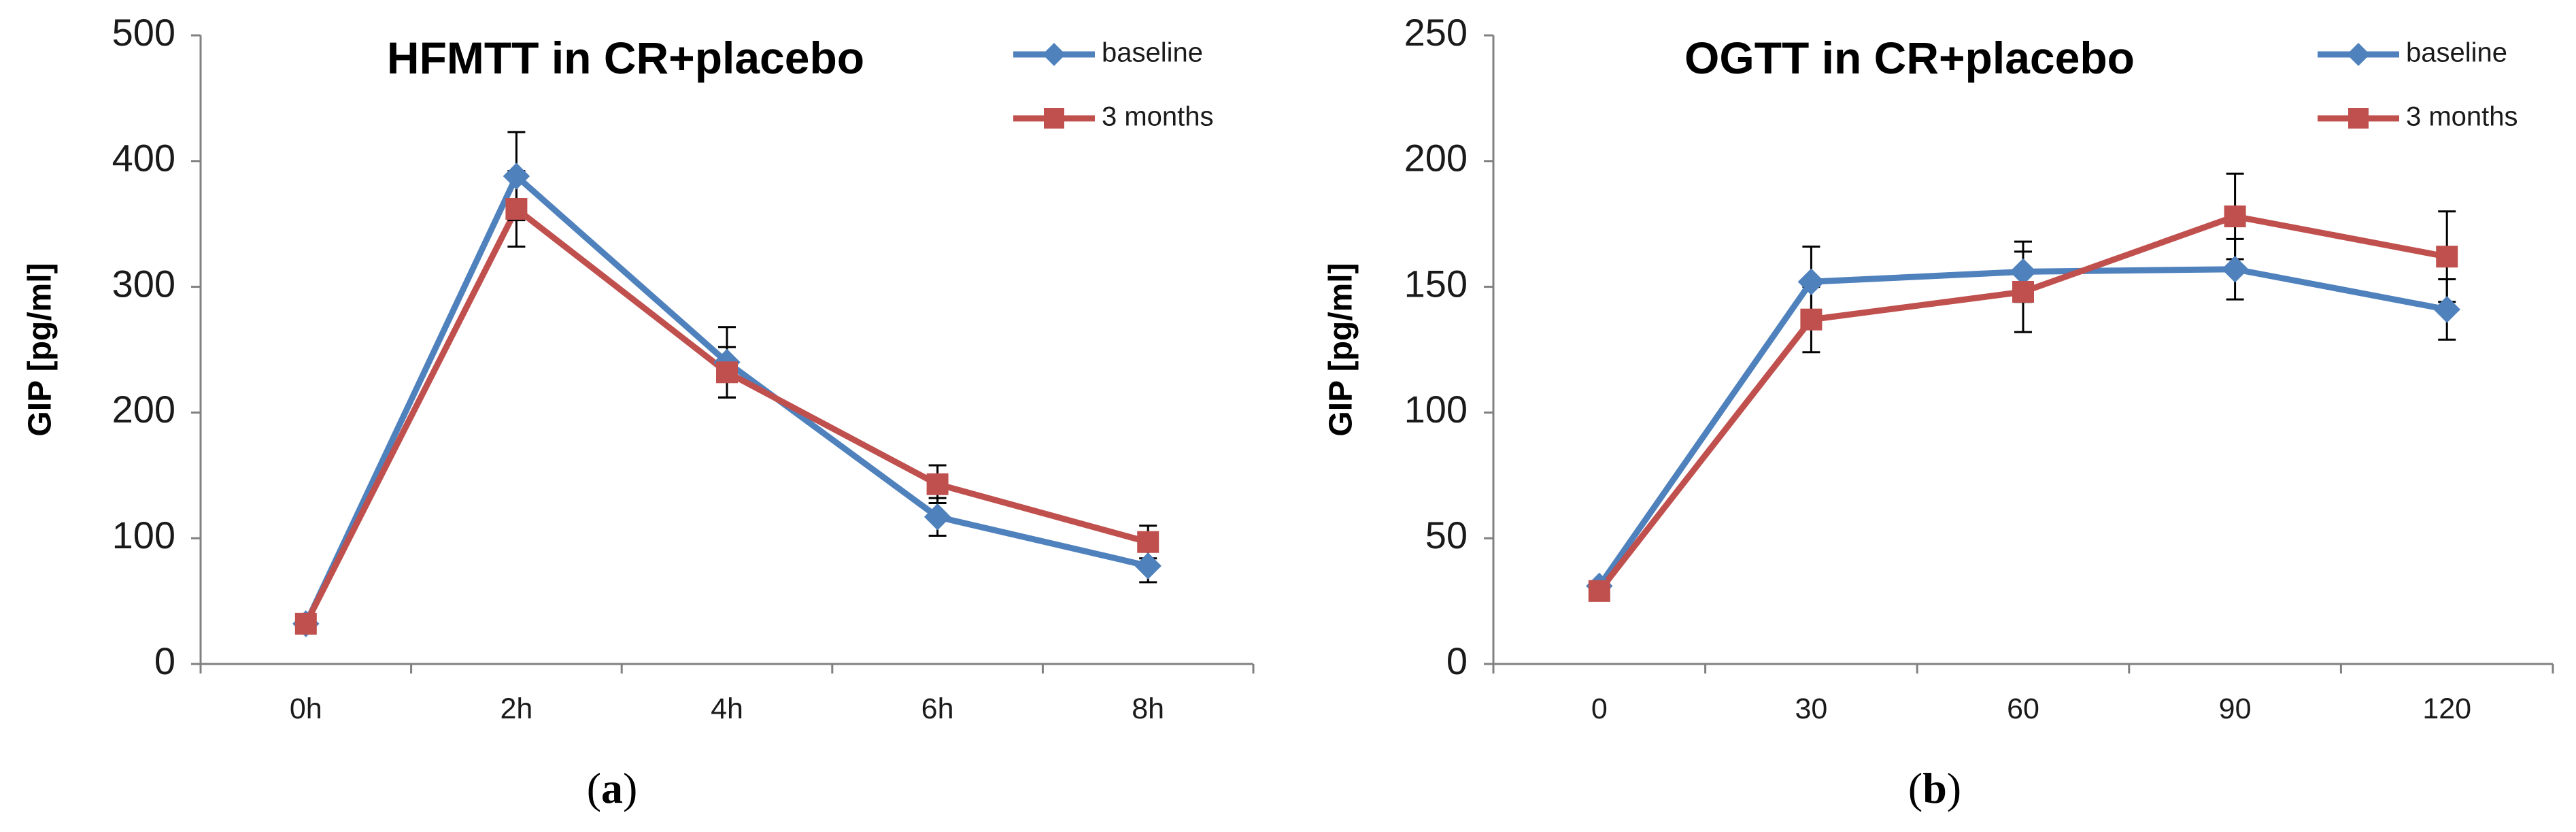  I want to click on x-tick-label: 0h, so click(306, 709).